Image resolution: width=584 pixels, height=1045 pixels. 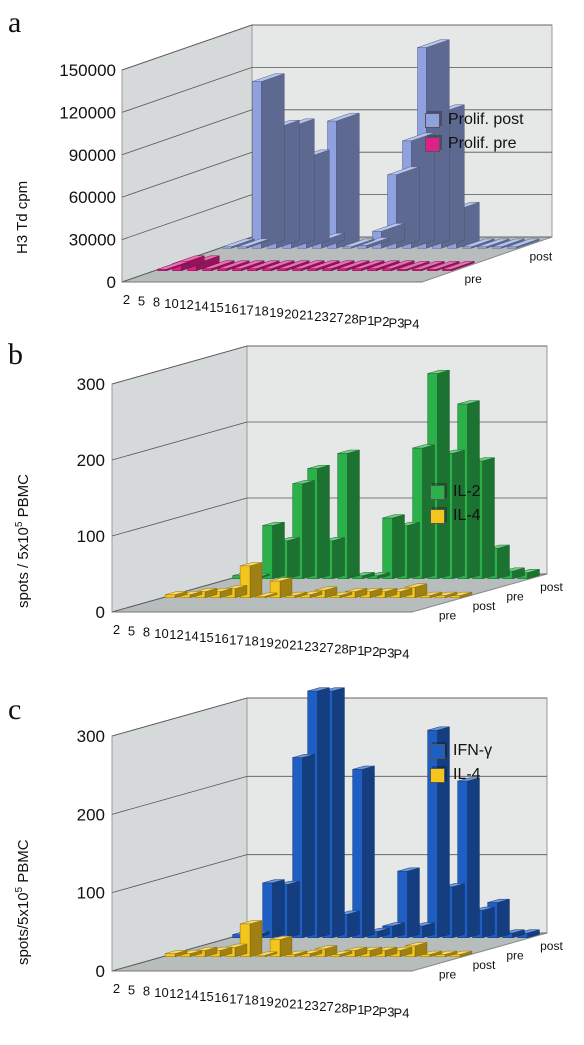 I want to click on category-label-b-10: 10, so click(x=161, y=633).